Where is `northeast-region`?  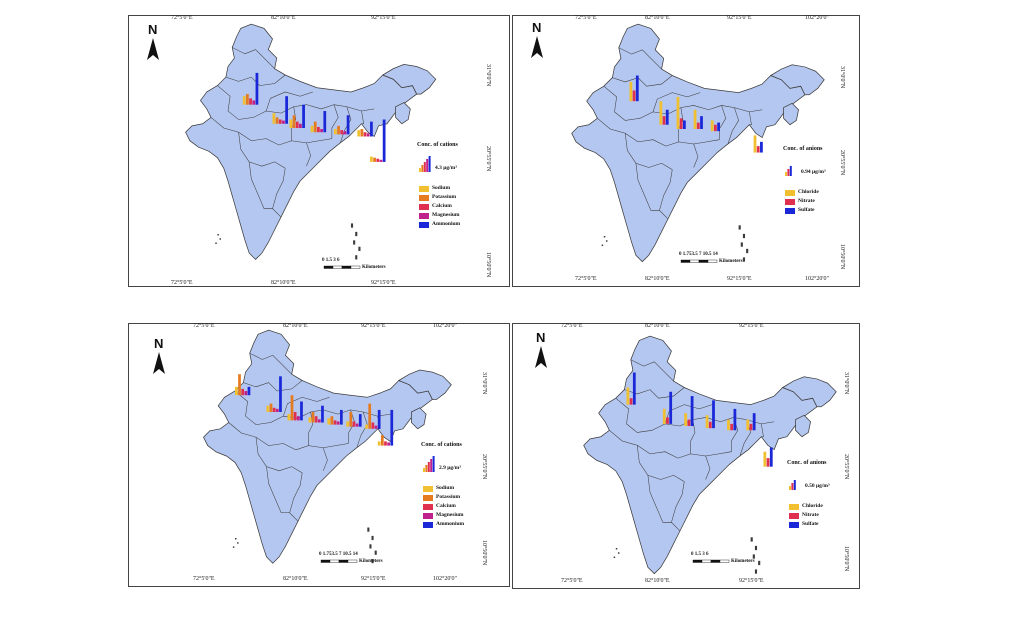
northeast-region is located at coordinates (409, 94).